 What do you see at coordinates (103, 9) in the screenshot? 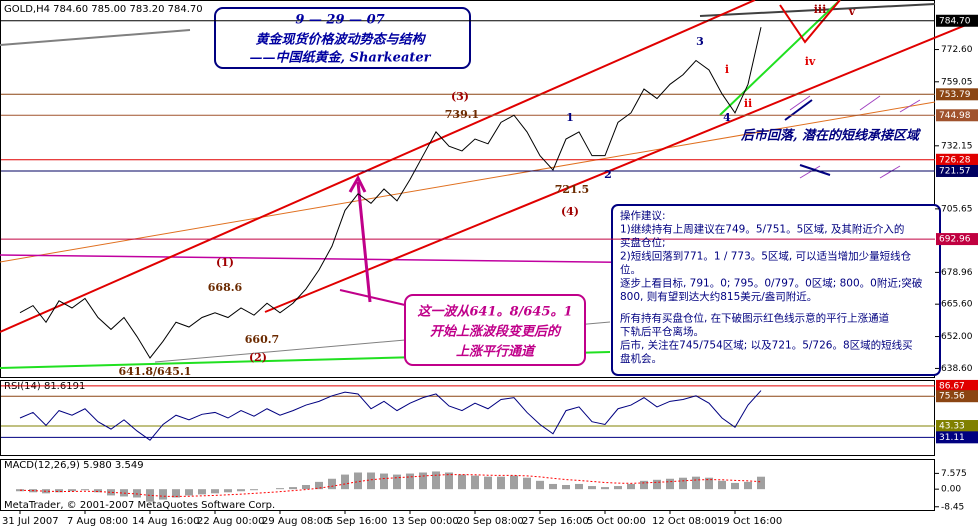
I see `main-title: GOLD,H4 784.60 785.00 783.20 784.70` at bounding box center [103, 9].